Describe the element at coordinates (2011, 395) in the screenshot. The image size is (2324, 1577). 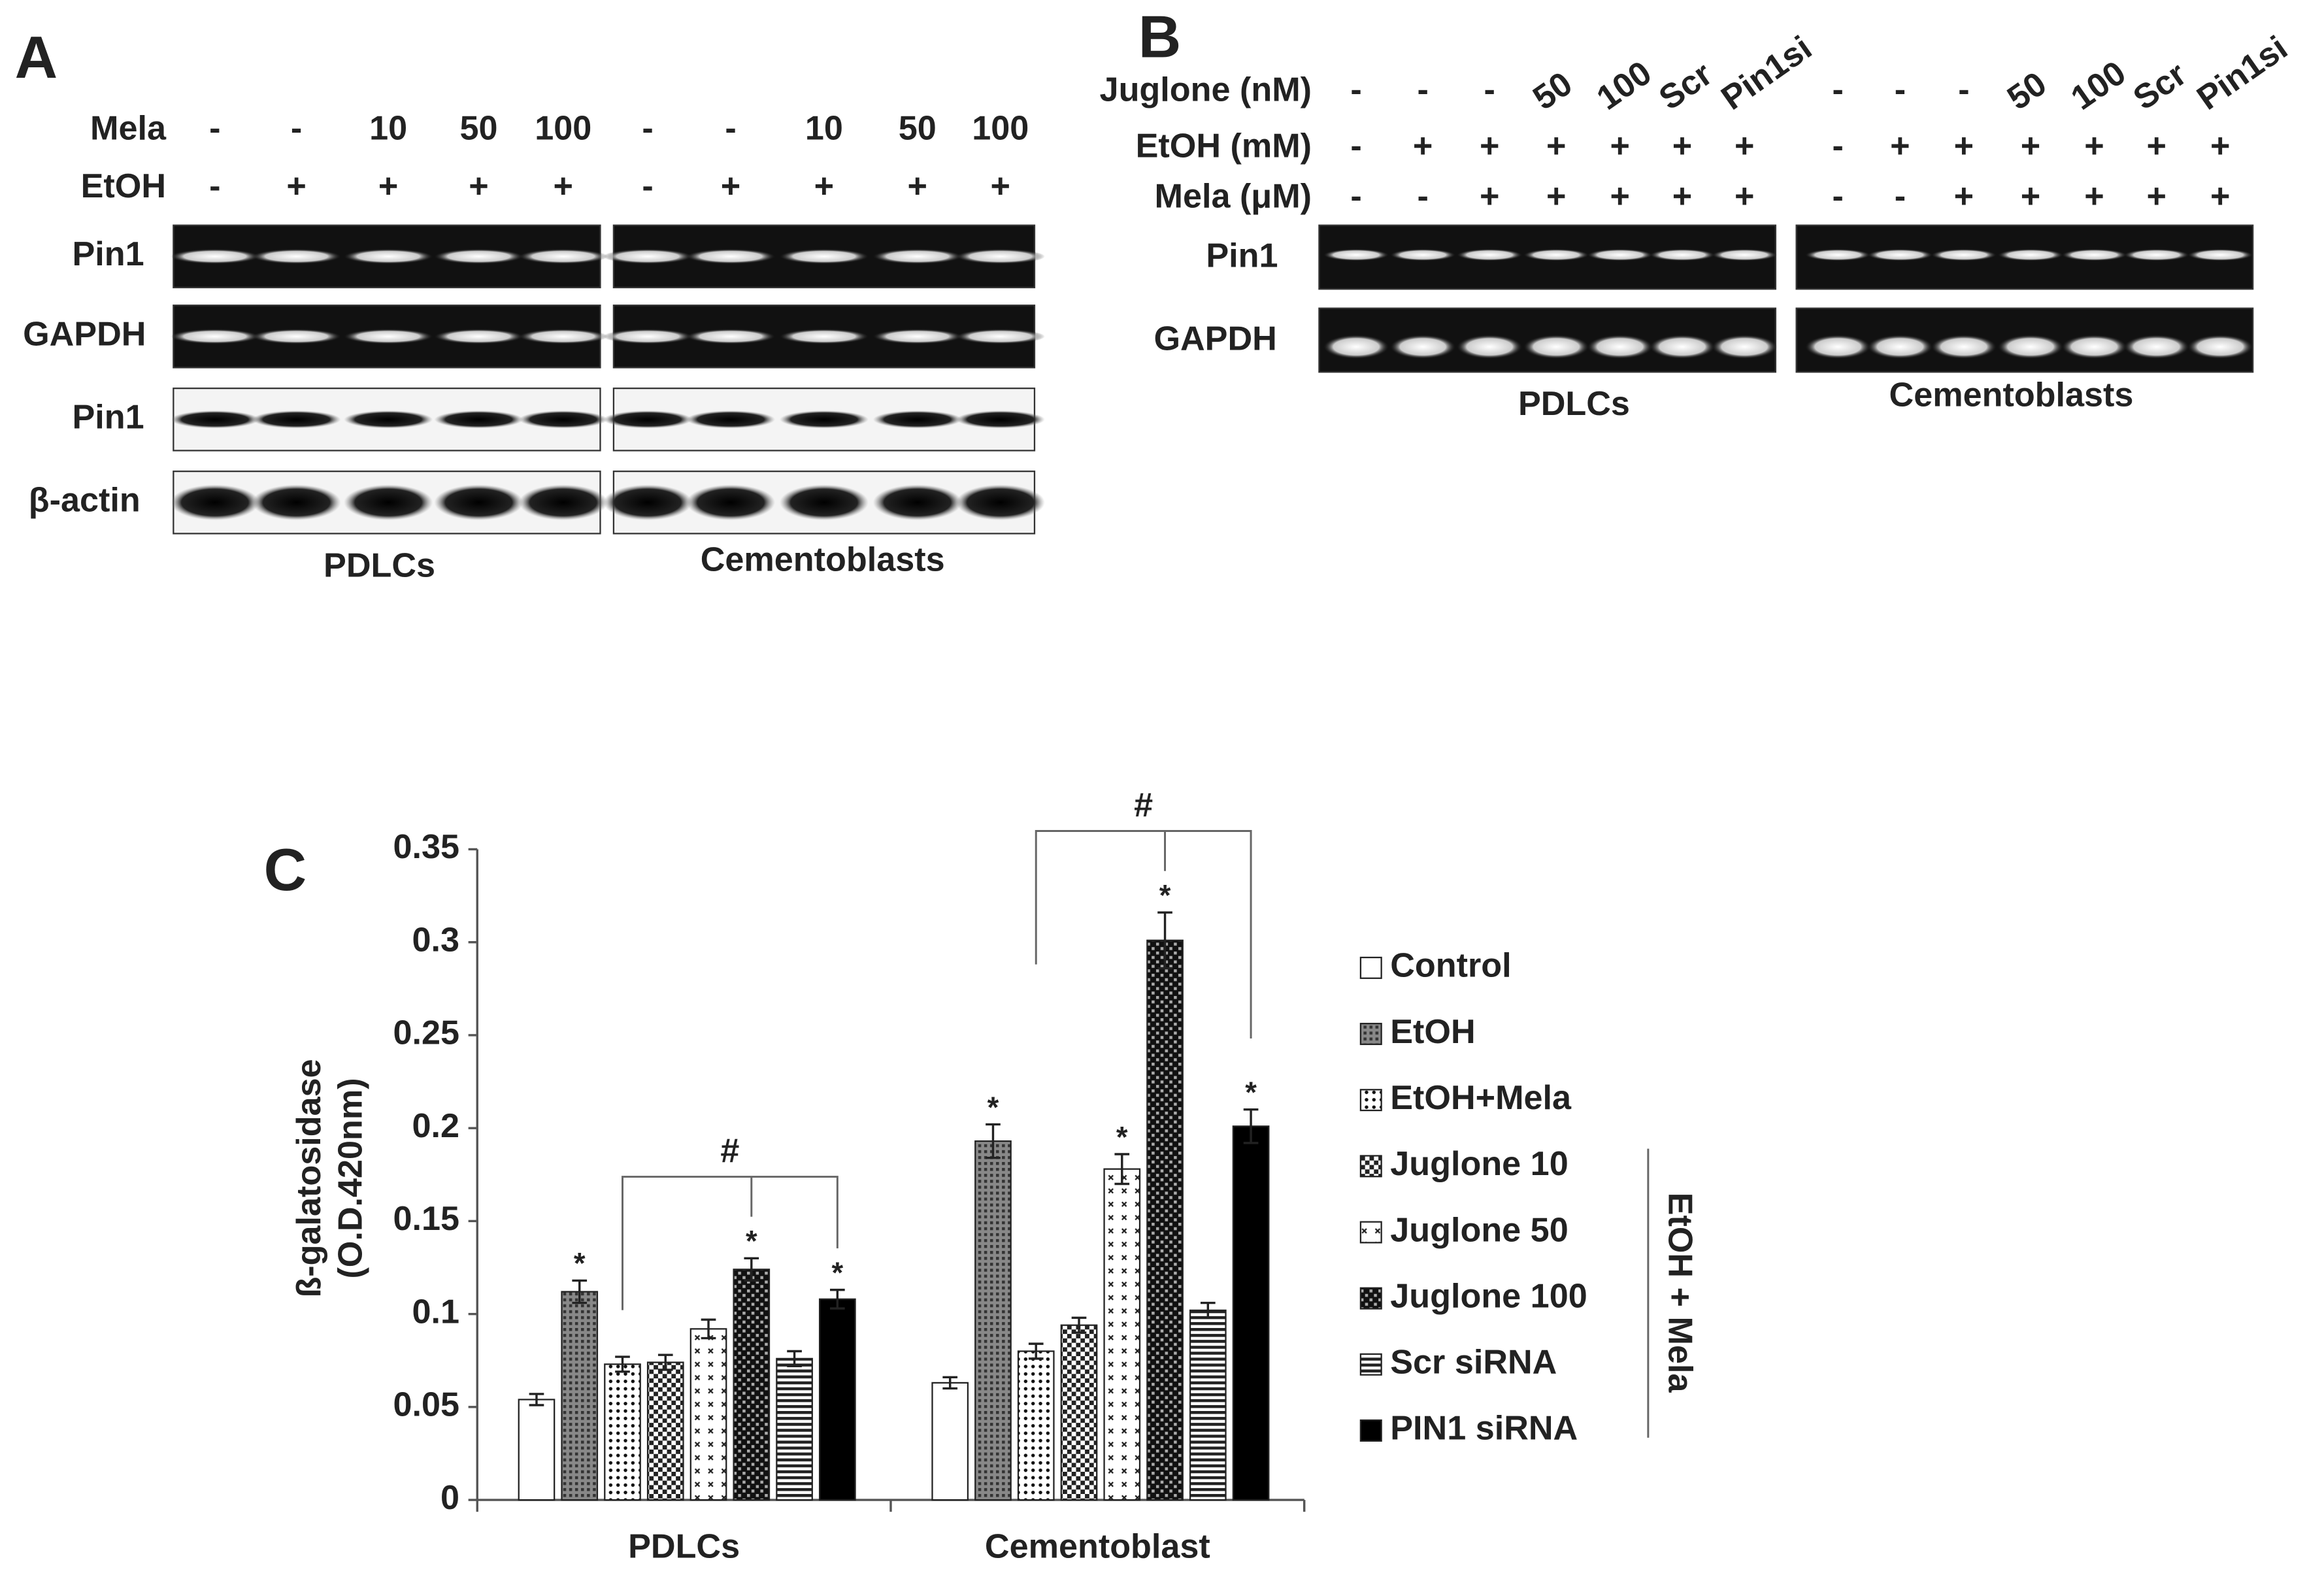
I see `group-label: Cementoblasts` at that location.